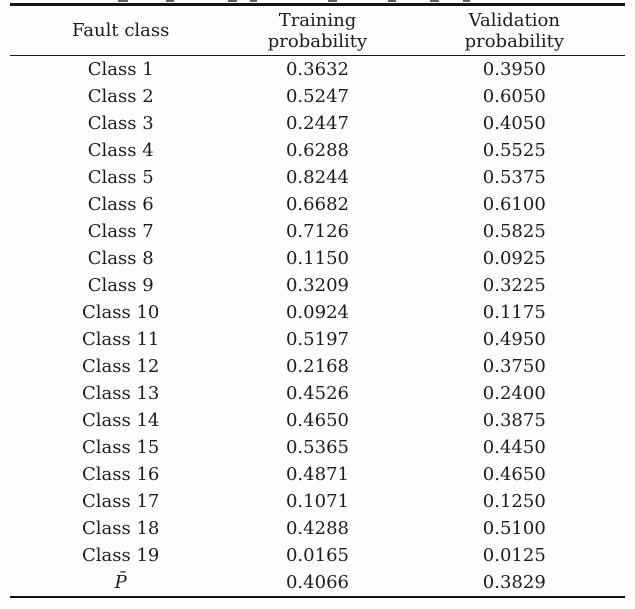 The image size is (635, 609). I want to click on table-row: Class 5 0.8244 0.5375, so click(317, 177).